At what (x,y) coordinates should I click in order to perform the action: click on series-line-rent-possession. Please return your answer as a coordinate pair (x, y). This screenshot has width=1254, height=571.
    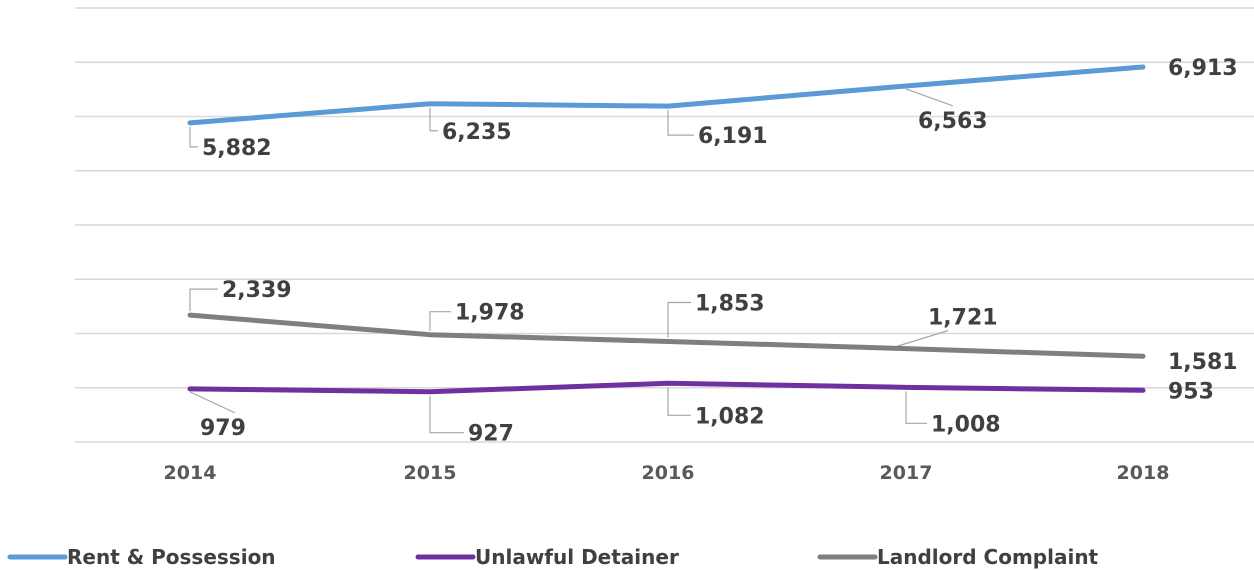
    Looking at the image, I should click on (666, 95).